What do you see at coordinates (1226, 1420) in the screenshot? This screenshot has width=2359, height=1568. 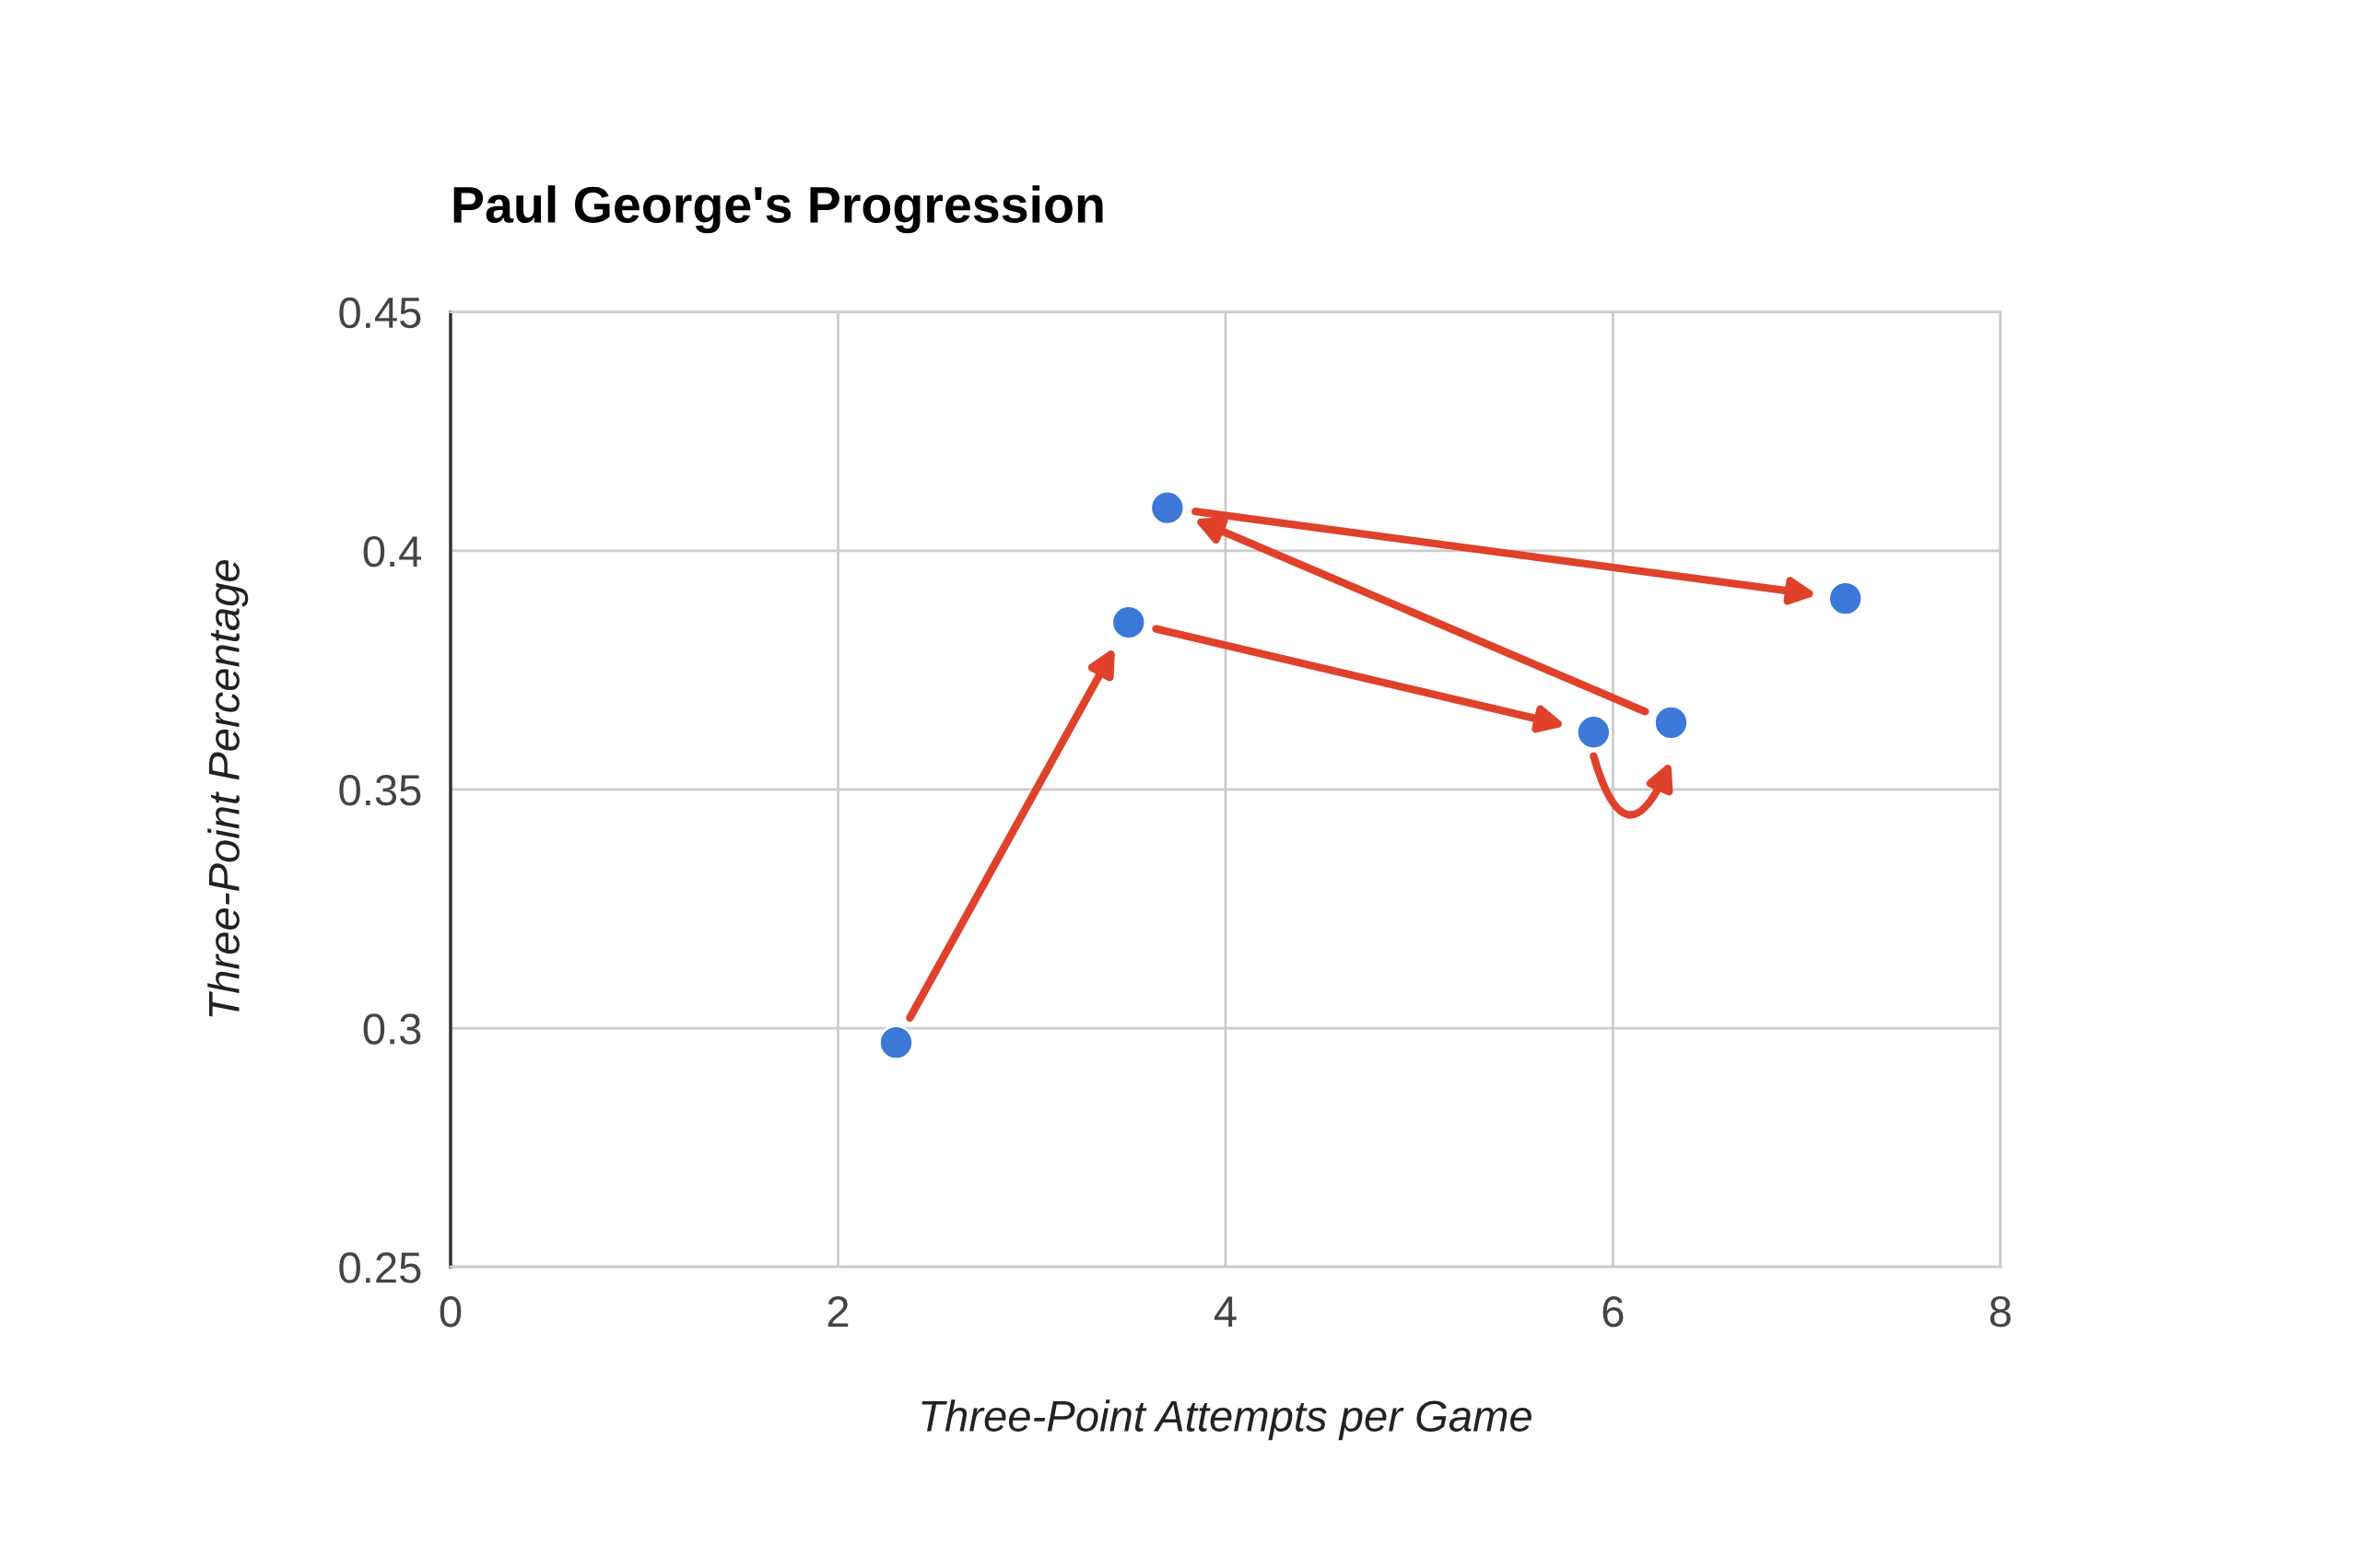 I see `x-axis-title: Three-Point Attempts per Game` at bounding box center [1226, 1420].